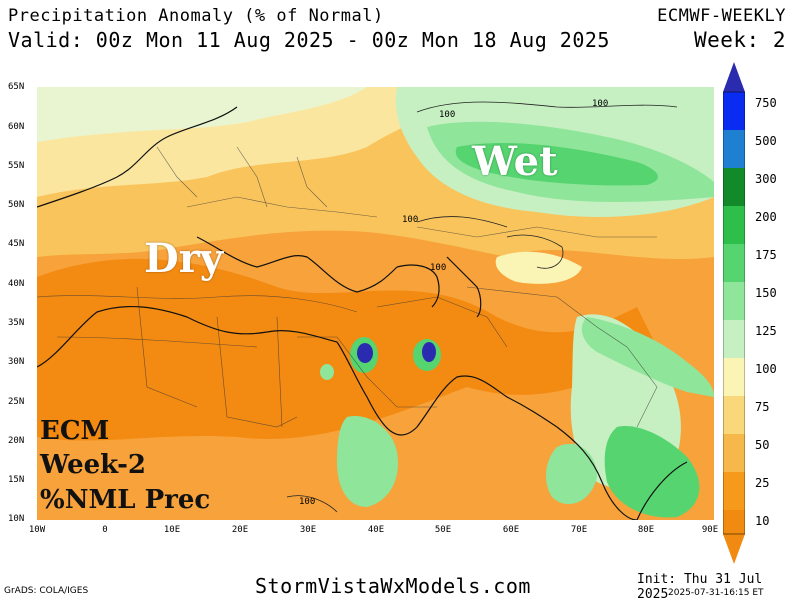  I want to click on colorbar-label: 150, so click(766, 293).